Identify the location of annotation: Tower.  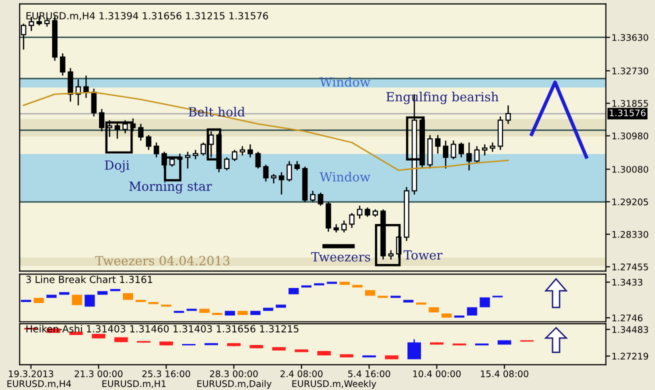
(423, 255).